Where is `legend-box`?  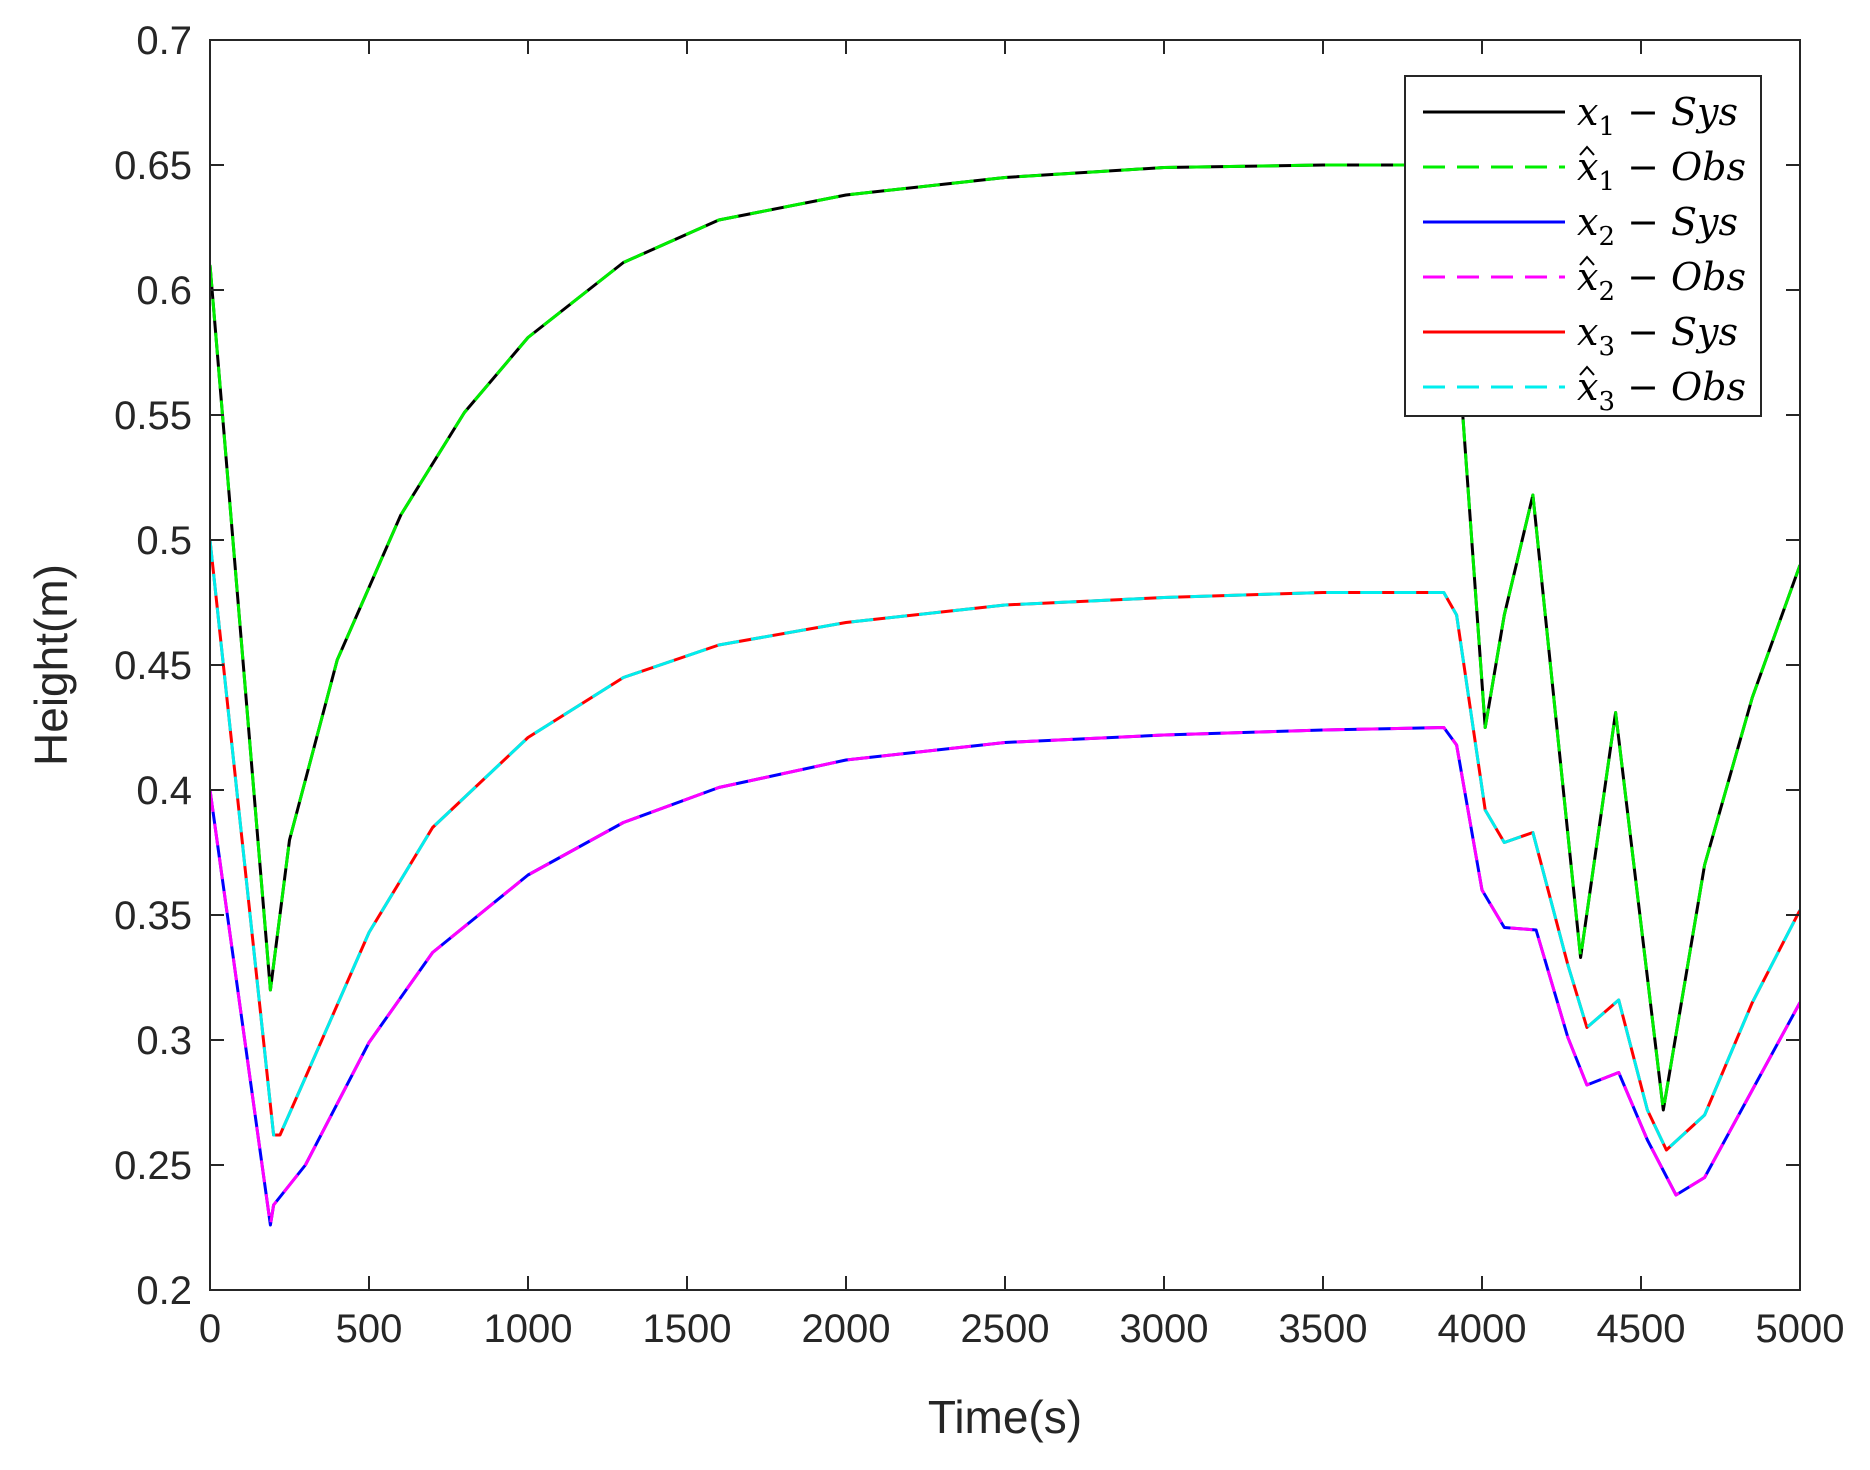 legend-box is located at coordinates (1583, 246).